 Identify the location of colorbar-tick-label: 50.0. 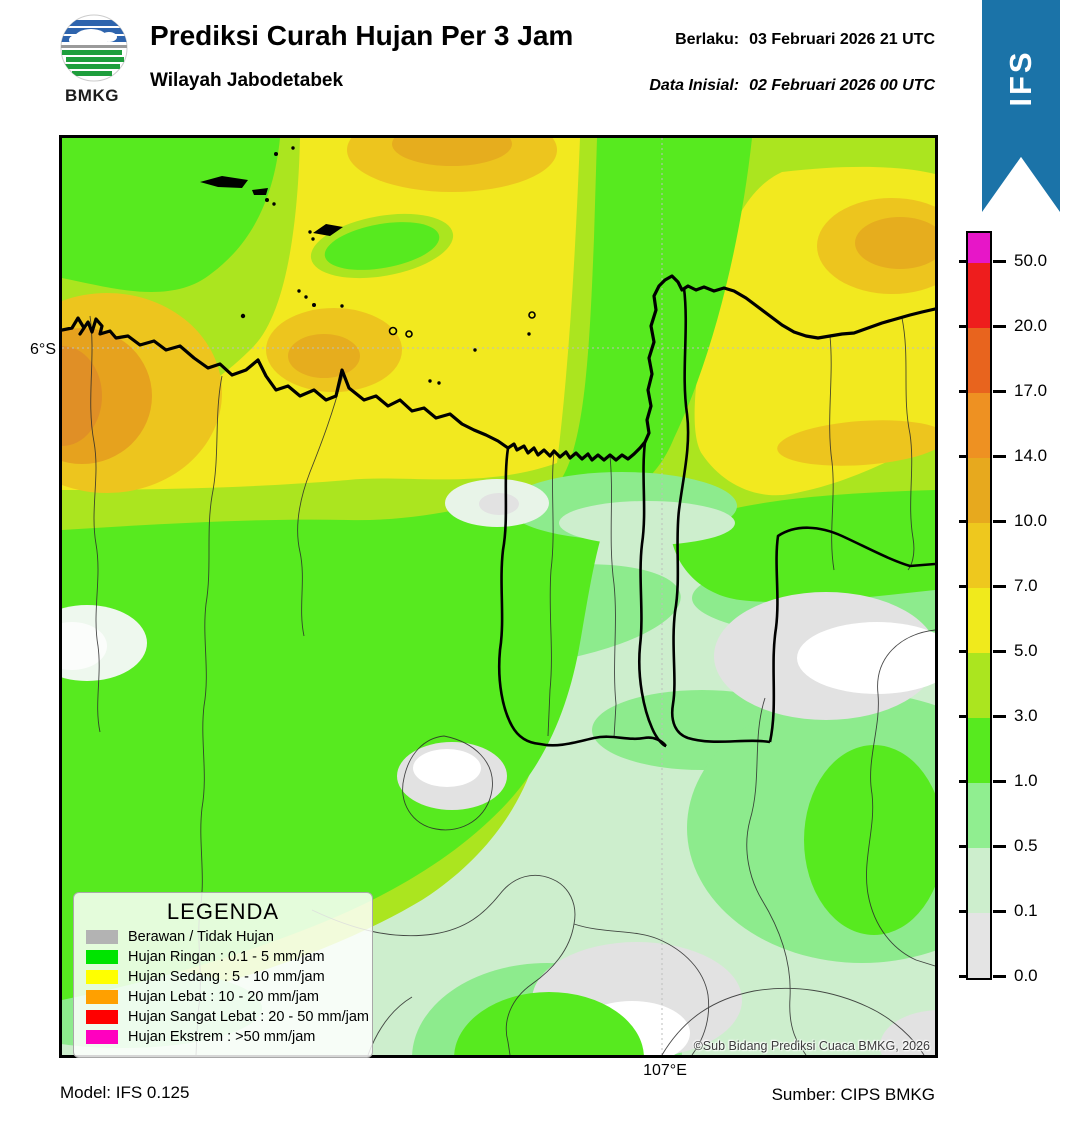
(1031, 260).